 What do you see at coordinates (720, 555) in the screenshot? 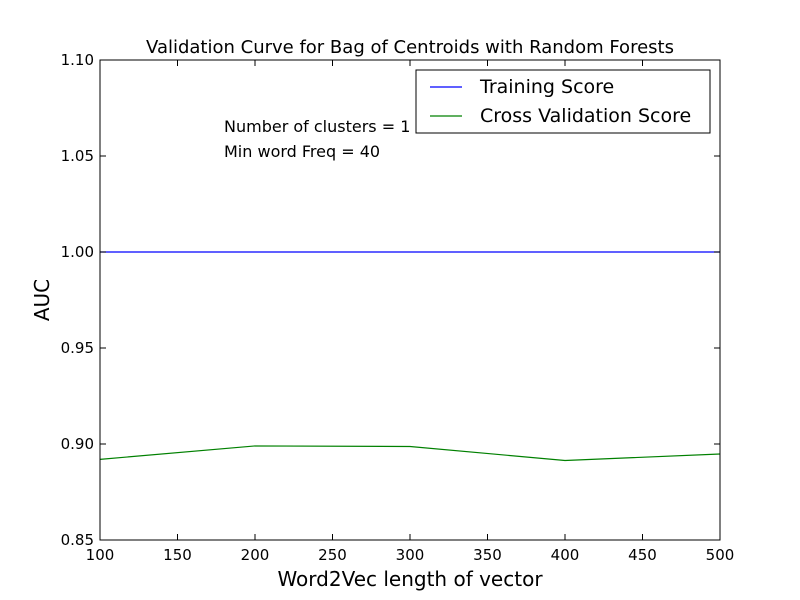
I see `x-tick-label: 500` at bounding box center [720, 555].